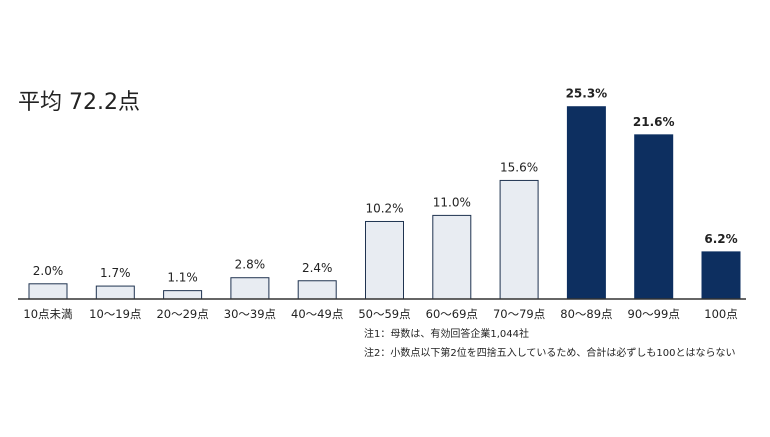 This screenshot has width=770, height=437. I want to click on category-label: 100点, so click(720, 314).